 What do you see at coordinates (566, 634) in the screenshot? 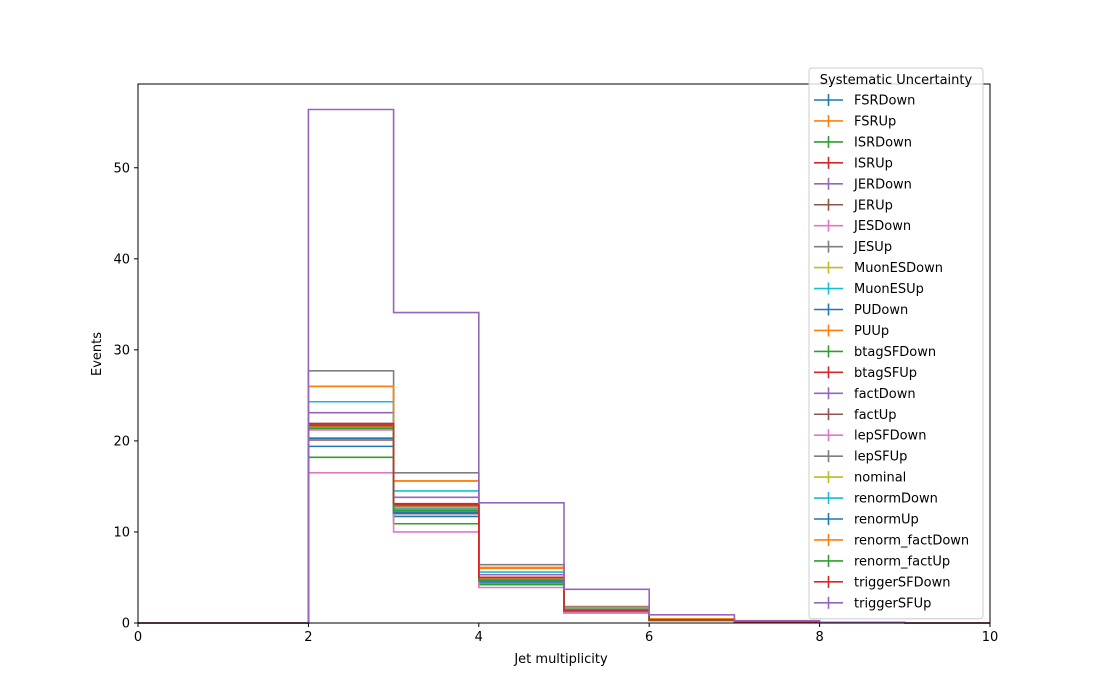
I see `x-axis: 0 2 4 6 8 10` at bounding box center [566, 634].